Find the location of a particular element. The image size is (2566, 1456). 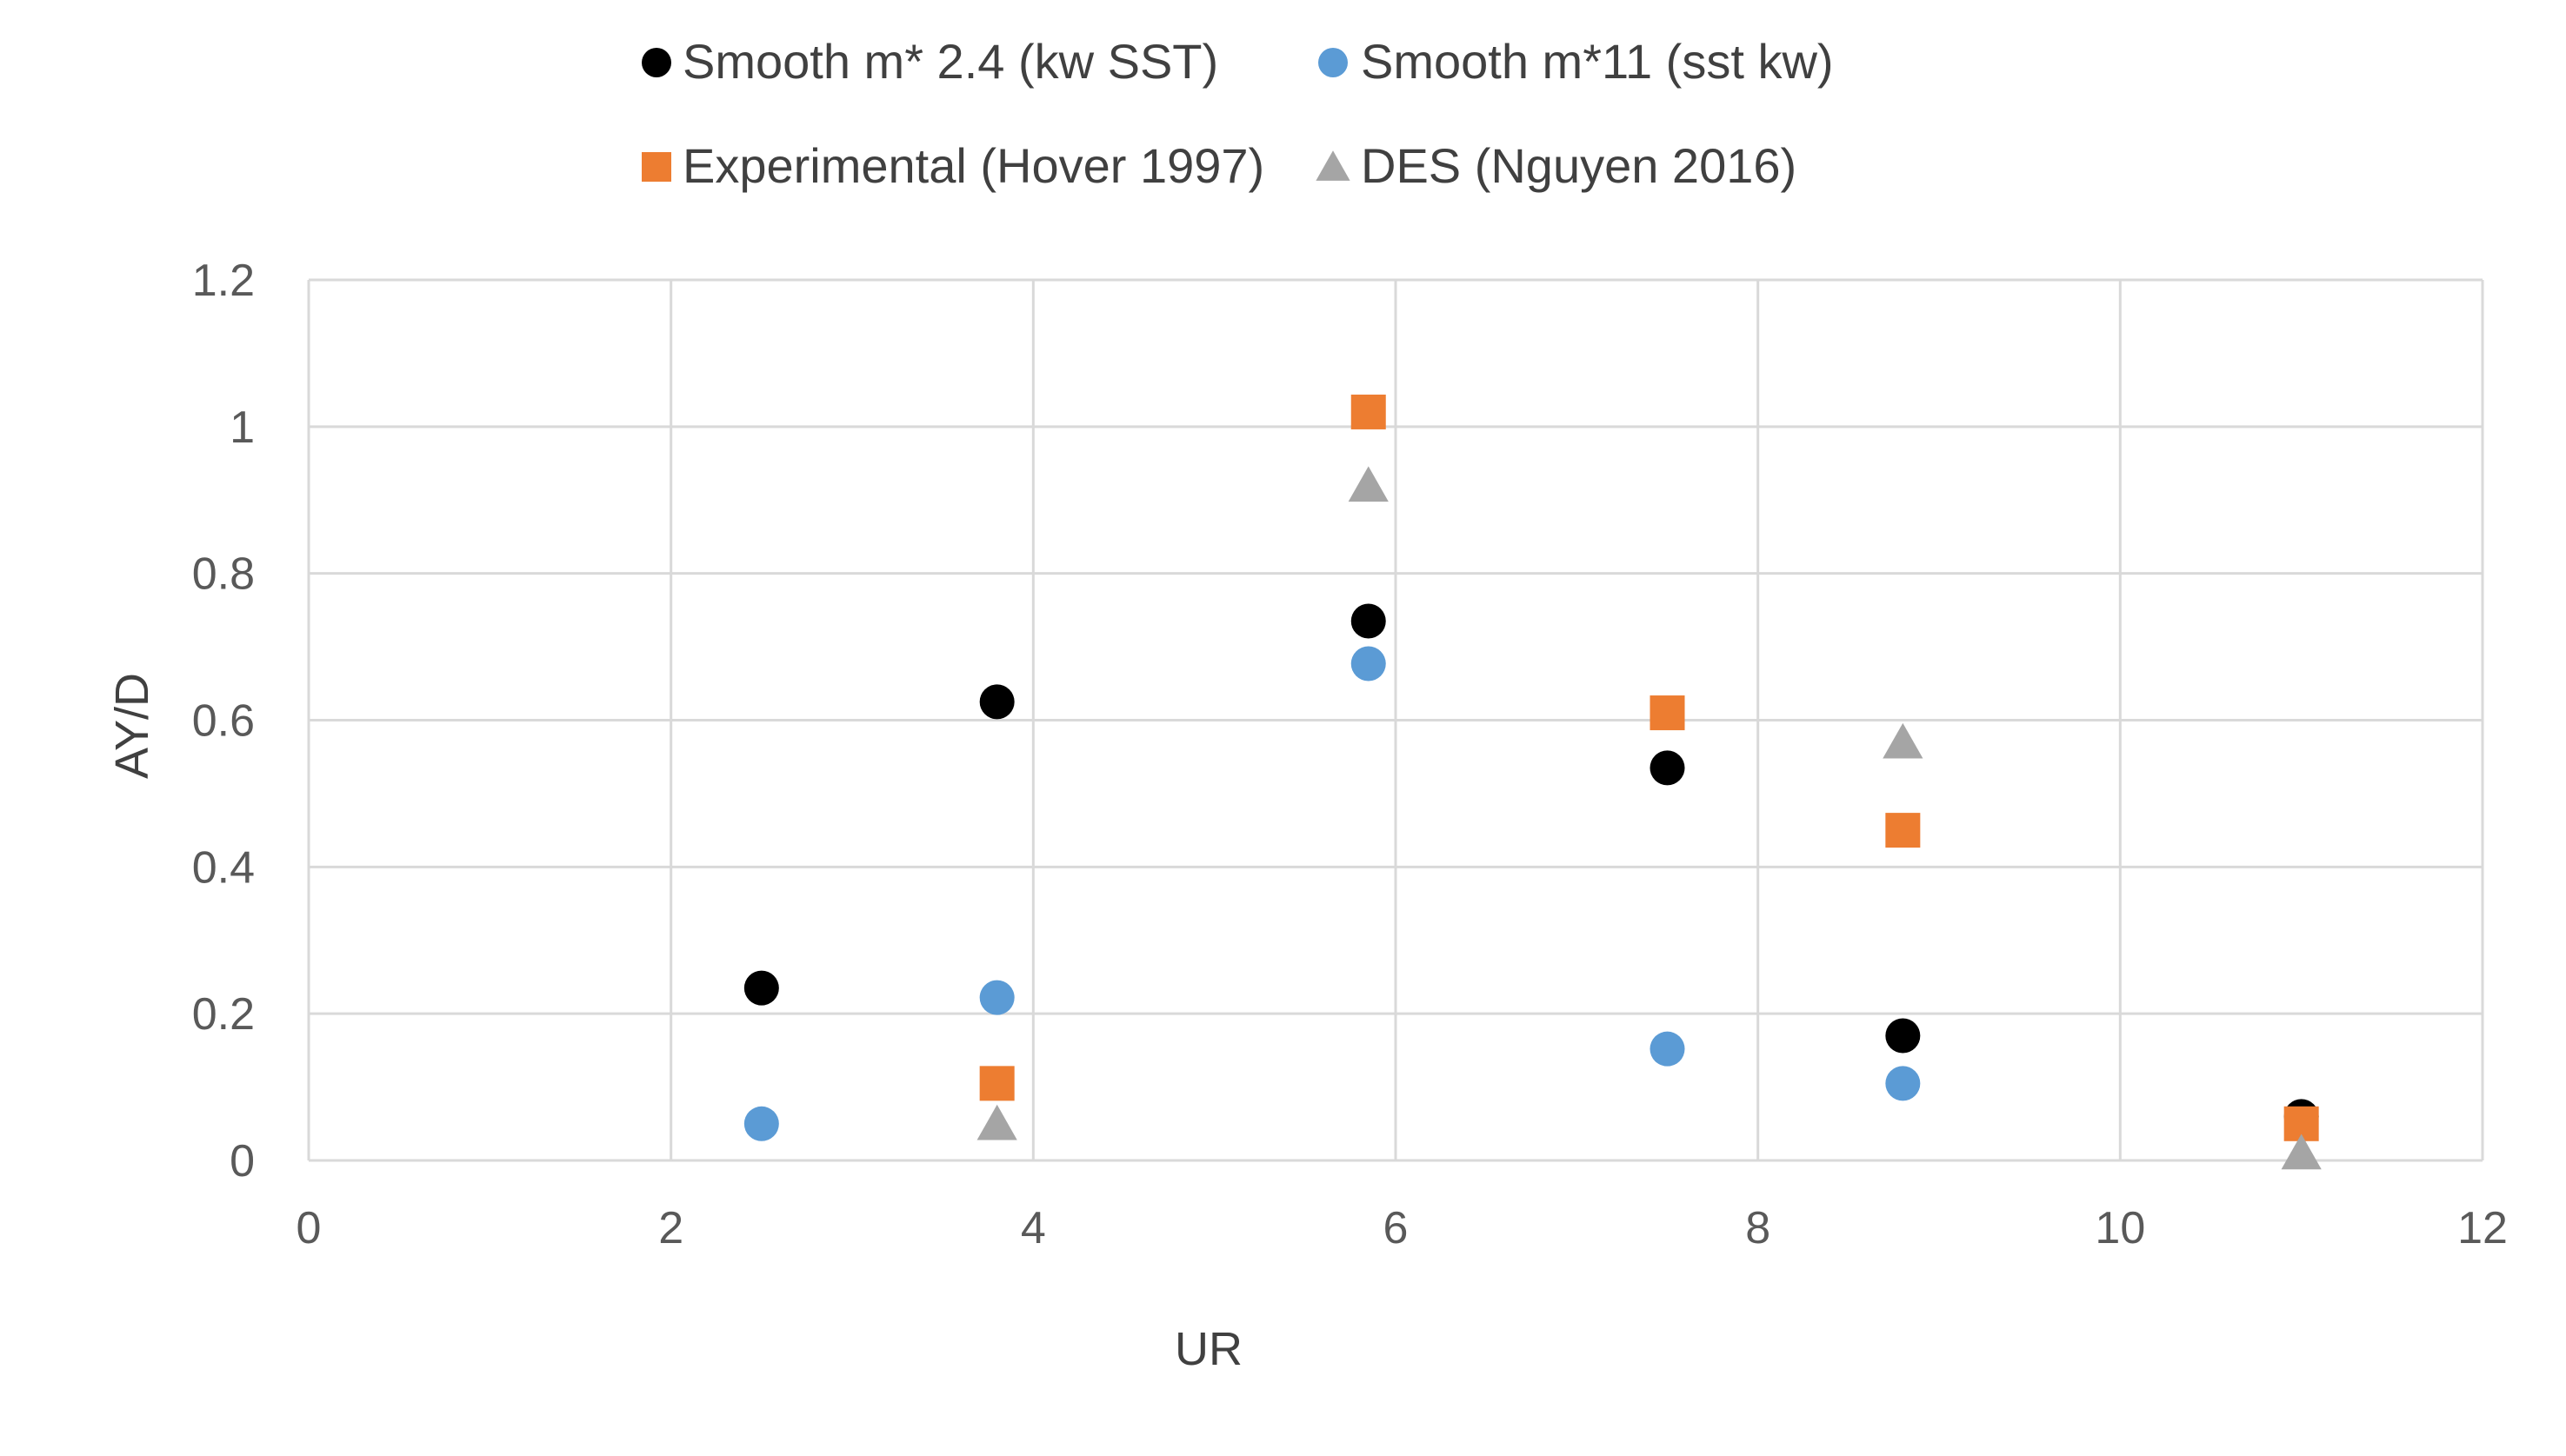

legend-label: DES (Nguyen 2016) is located at coordinates (1578, 165).